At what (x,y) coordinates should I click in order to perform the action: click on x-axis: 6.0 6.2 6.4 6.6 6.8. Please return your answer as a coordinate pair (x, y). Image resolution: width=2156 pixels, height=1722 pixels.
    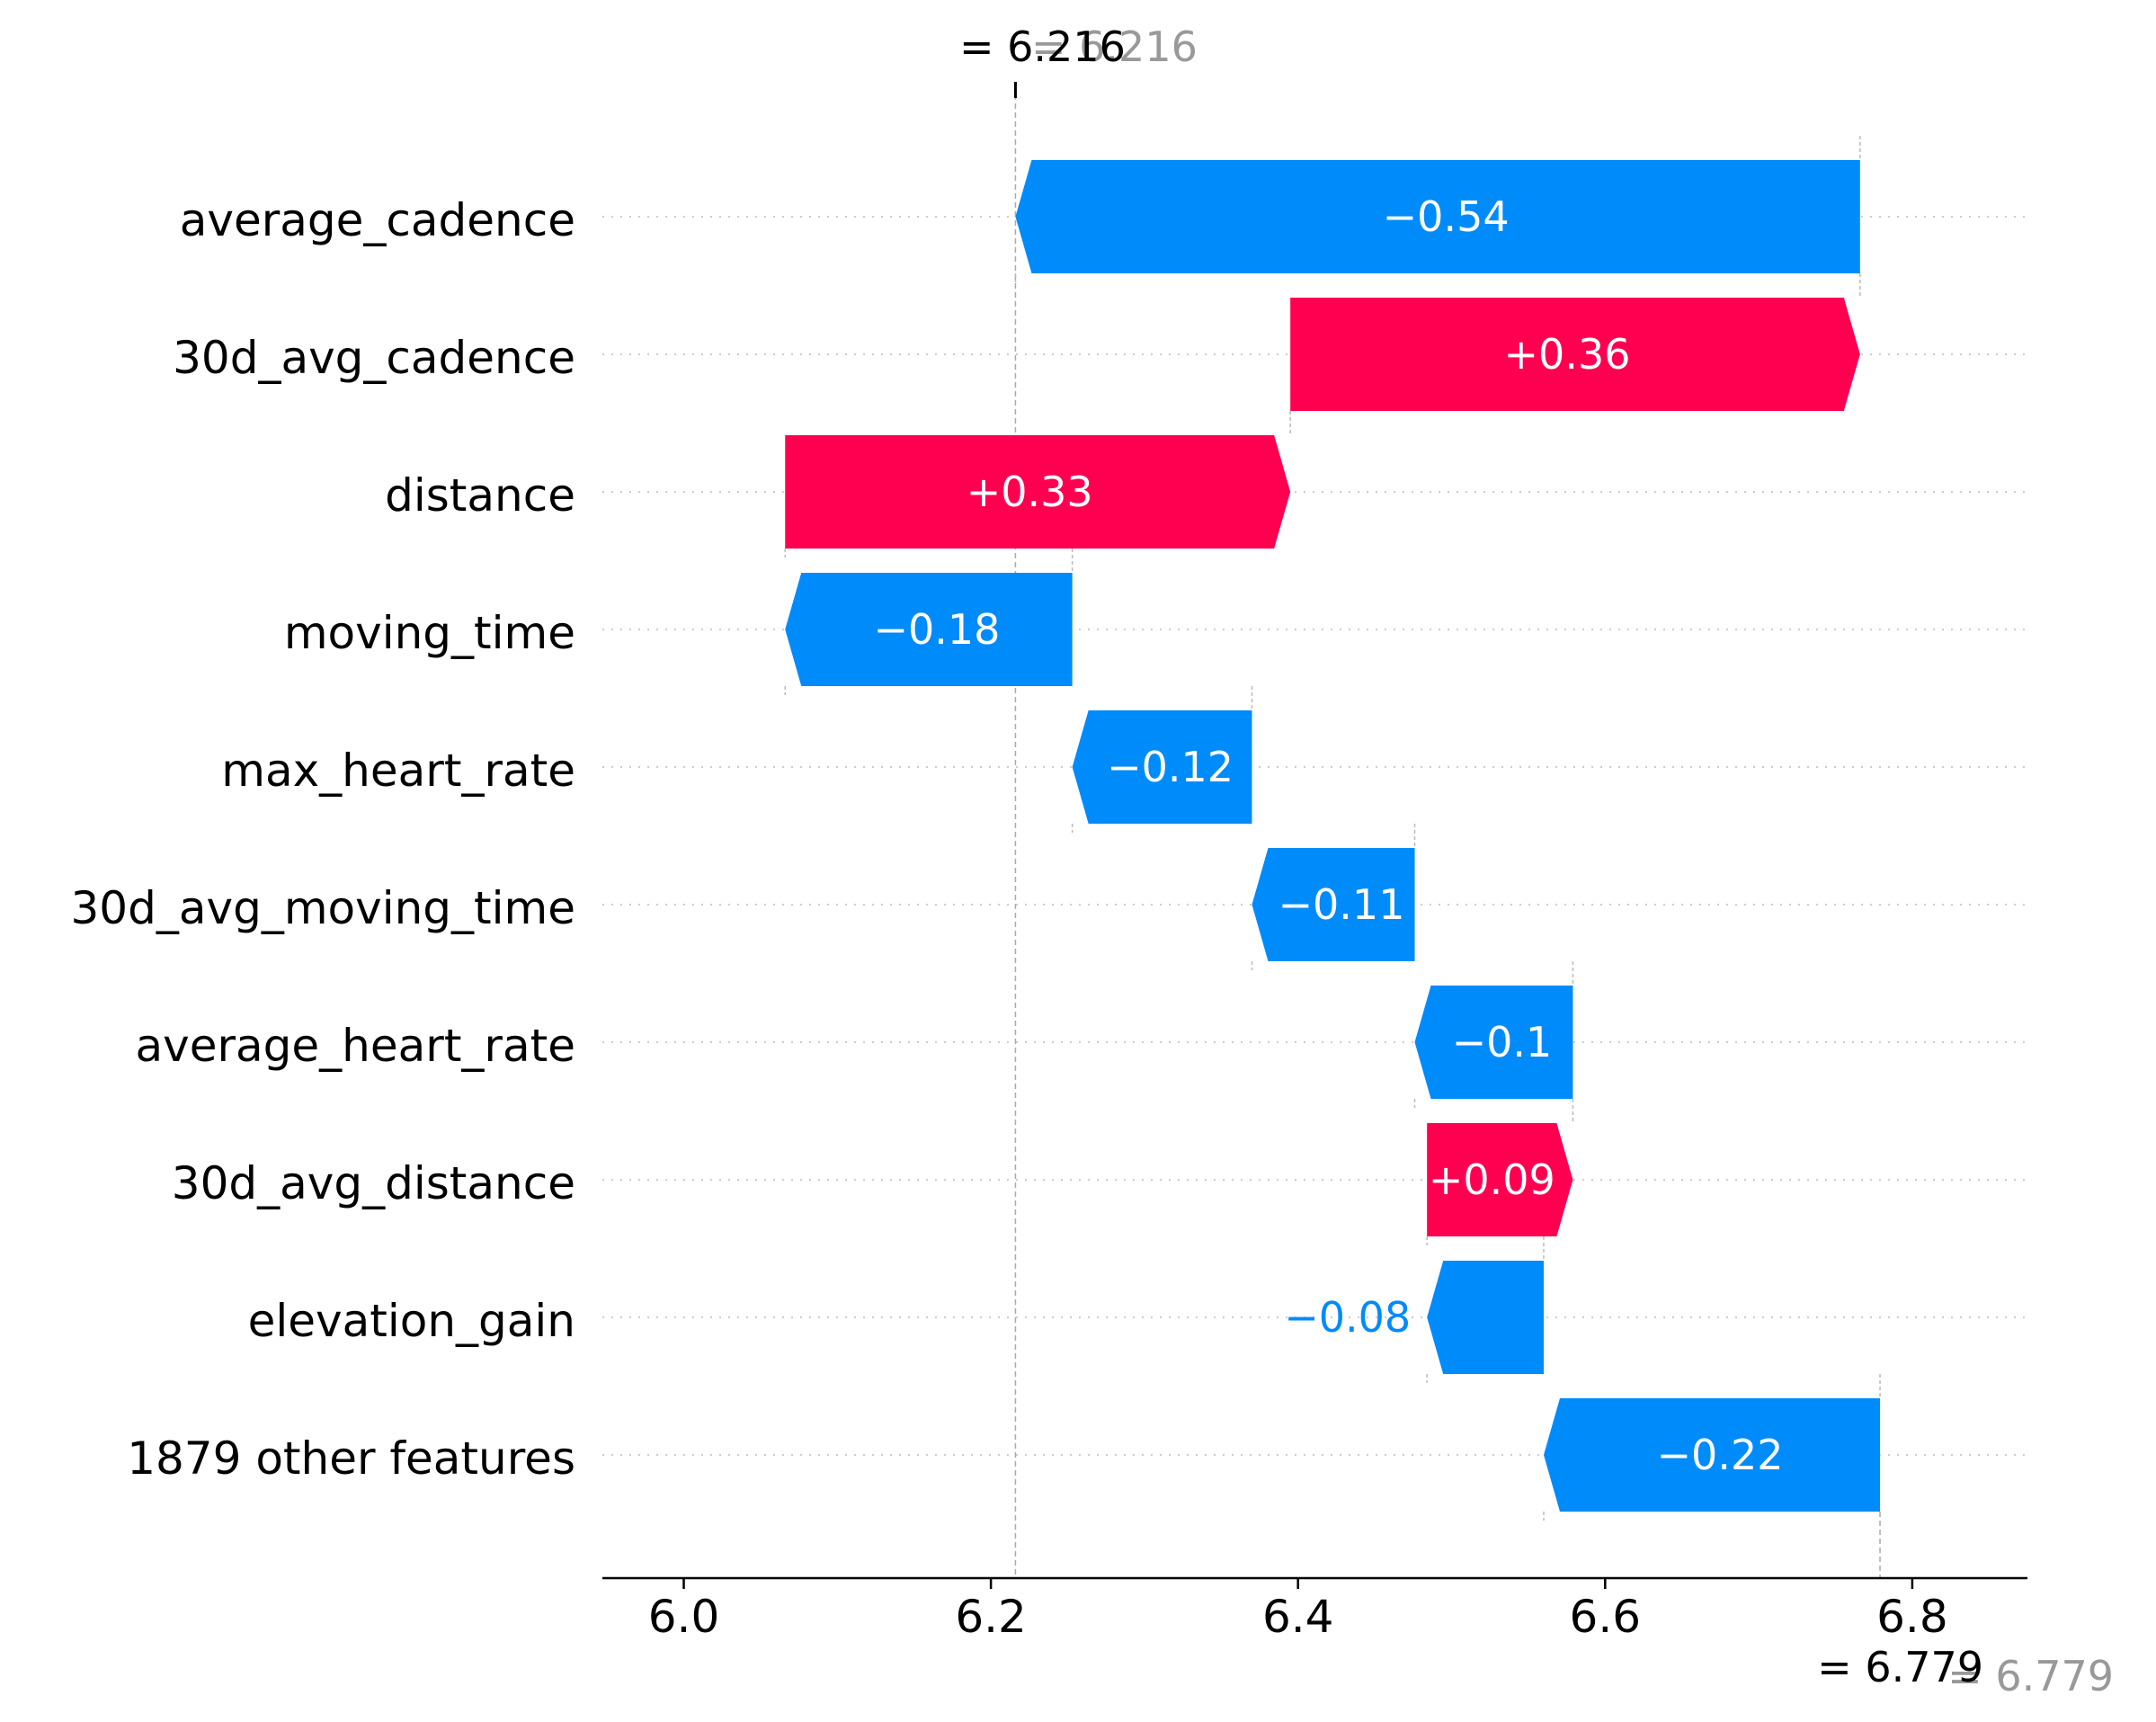
    Looking at the image, I should click on (1315, 1609).